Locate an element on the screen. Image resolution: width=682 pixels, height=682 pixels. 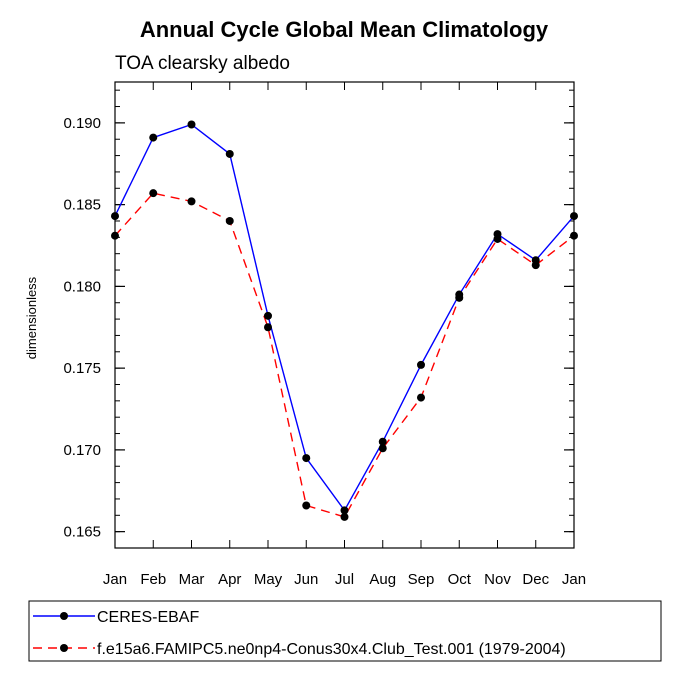
x-tick-label: Sep is located at coordinates (421, 579).